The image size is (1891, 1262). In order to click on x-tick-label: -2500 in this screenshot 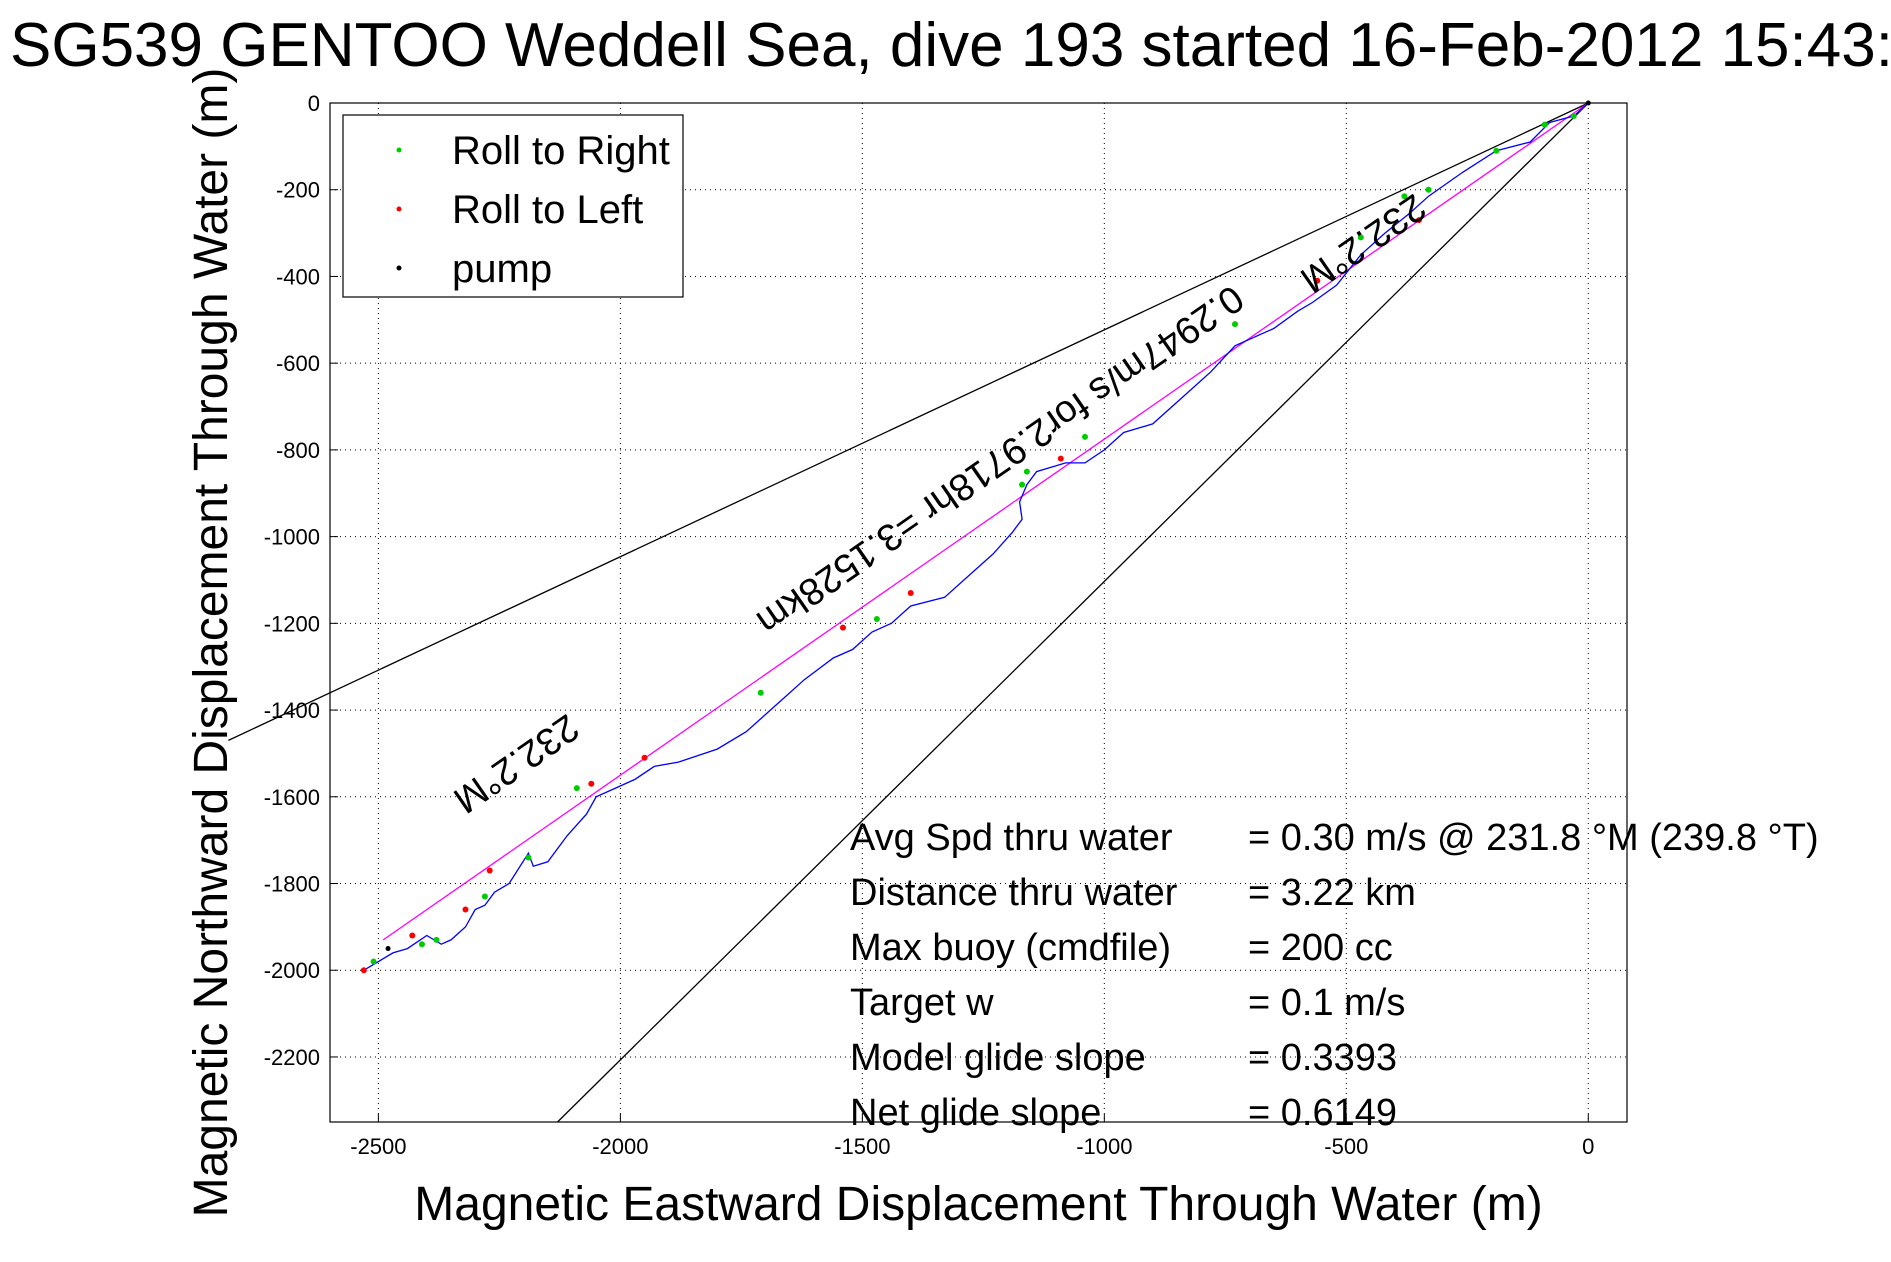, I will do `click(378, 1146)`.